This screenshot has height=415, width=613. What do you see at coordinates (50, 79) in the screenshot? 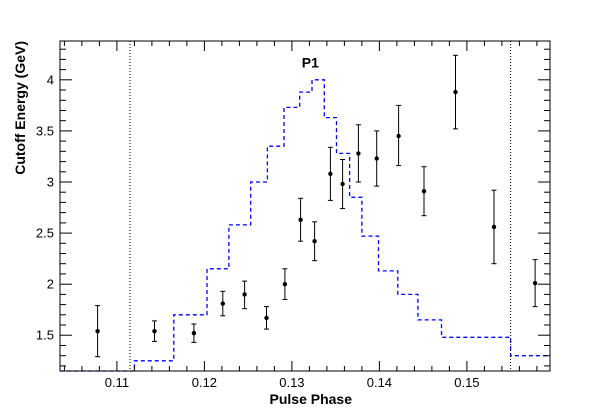
I see `y-tick-label: 4` at bounding box center [50, 79].